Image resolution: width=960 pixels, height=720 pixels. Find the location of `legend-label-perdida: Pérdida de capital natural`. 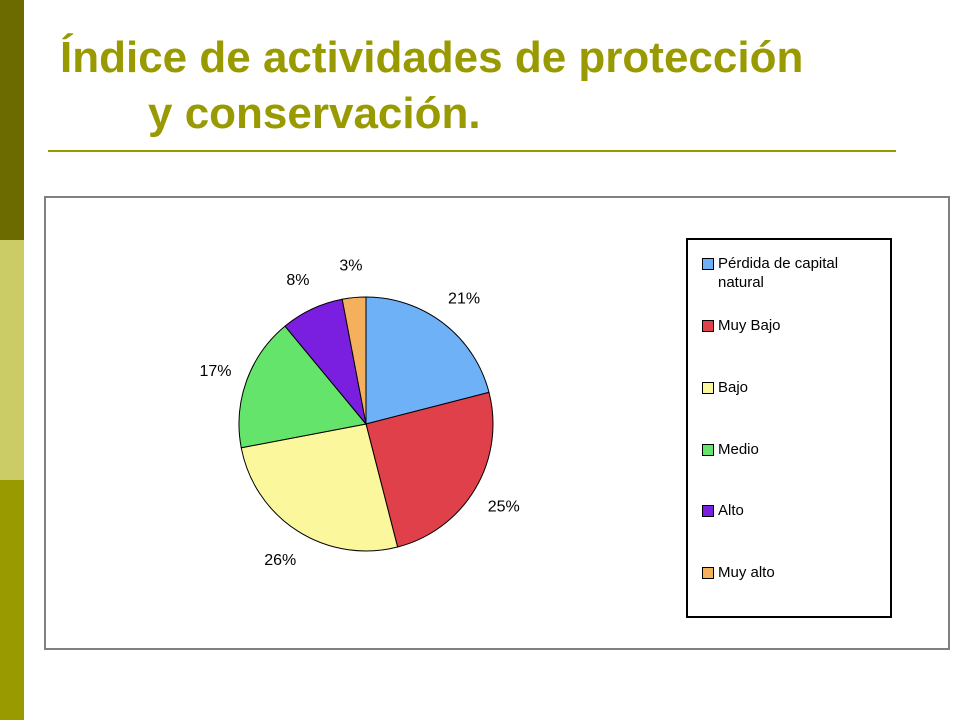

legend-label-perdida: Pérdida de capital natural is located at coordinates (778, 273).